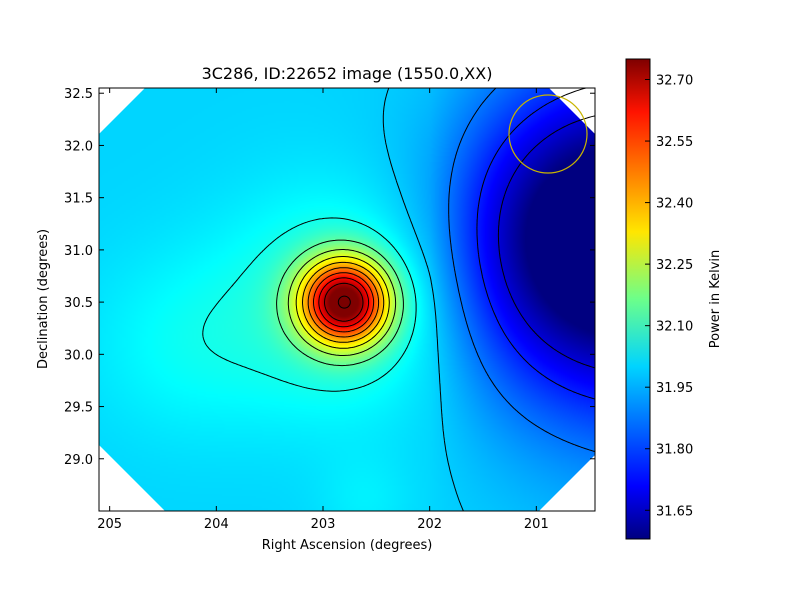 The width and height of the screenshot is (800, 600). What do you see at coordinates (78, 408) in the screenshot?
I see `y-tick-label: 29.5` at bounding box center [78, 408].